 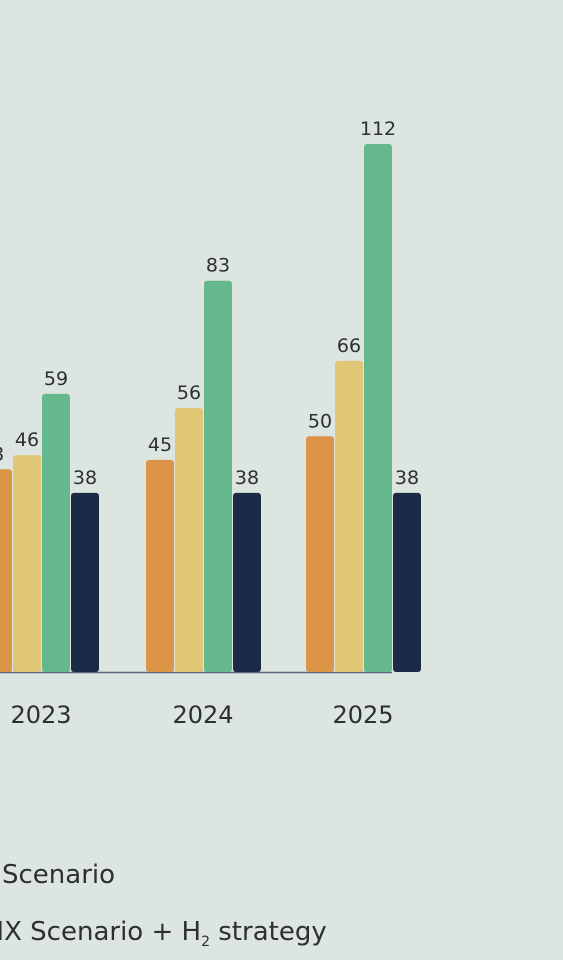 What do you see at coordinates (85, 582) in the screenshot?
I see `bar-2023-s4` at bounding box center [85, 582].